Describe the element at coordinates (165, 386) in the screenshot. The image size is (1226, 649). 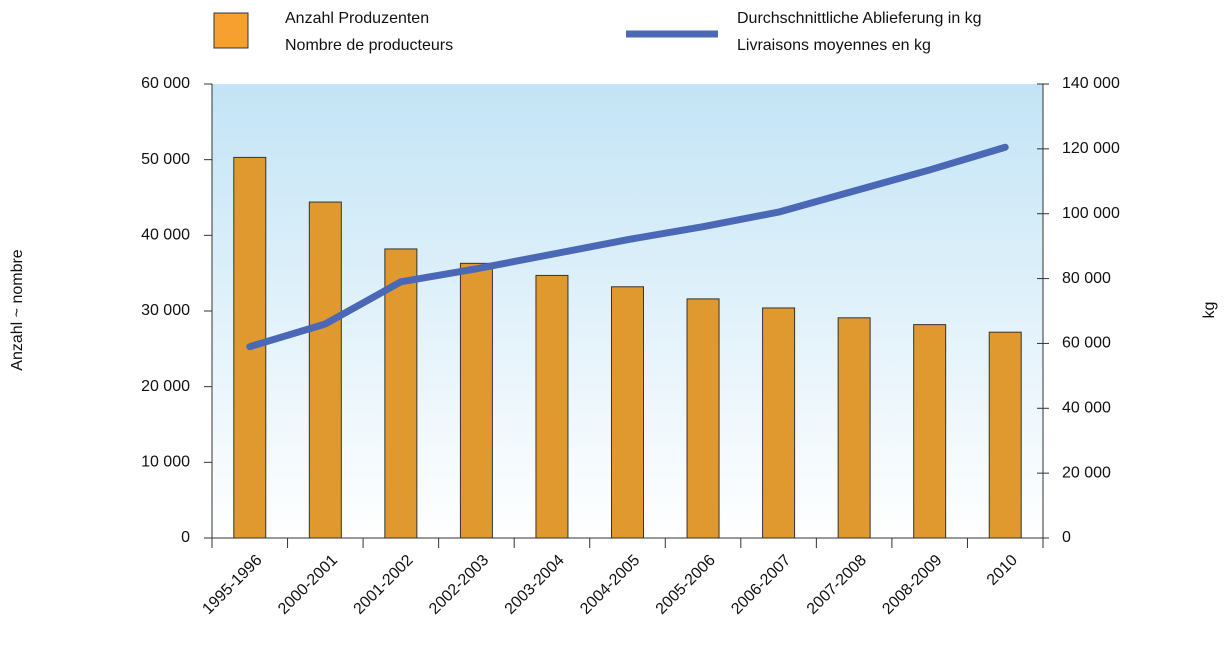
I see `y-tick-label: 20 000` at that location.